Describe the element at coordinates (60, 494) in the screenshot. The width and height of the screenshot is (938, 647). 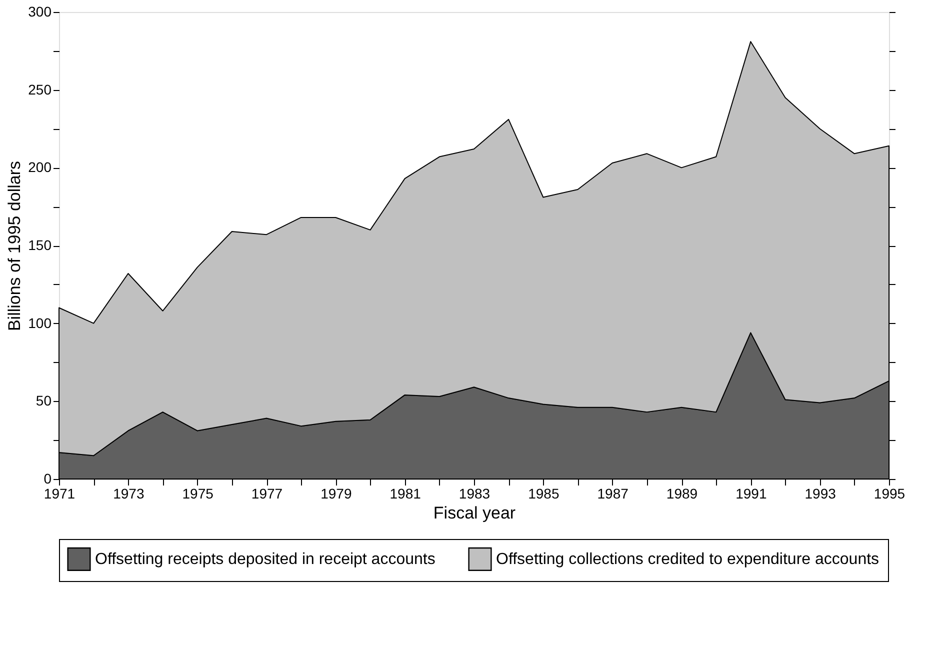
I see `x-tick-label: 1971` at that location.